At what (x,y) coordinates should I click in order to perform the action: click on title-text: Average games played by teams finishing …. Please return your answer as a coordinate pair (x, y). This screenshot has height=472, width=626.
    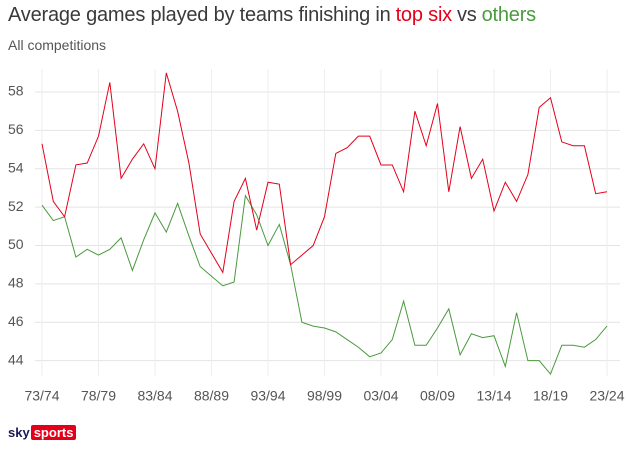
    Looking at the image, I should click on (199, 15).